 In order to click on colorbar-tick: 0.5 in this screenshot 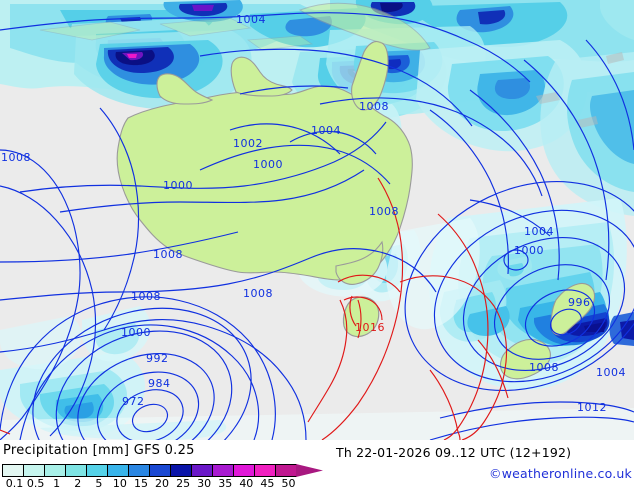, I will do `click(35, 483)`.